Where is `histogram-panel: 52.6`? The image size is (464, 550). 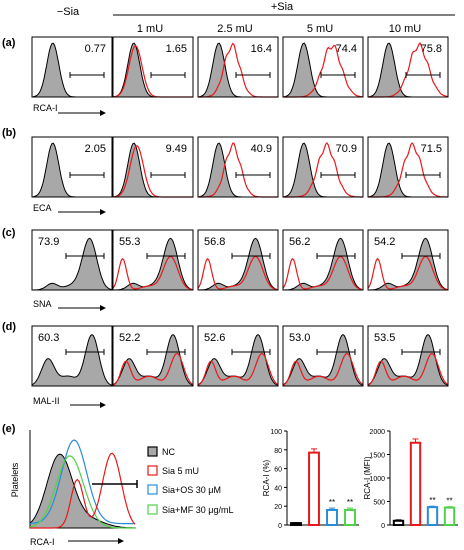
histogram-panel: 52.6 is located at coordinates (238, 356).